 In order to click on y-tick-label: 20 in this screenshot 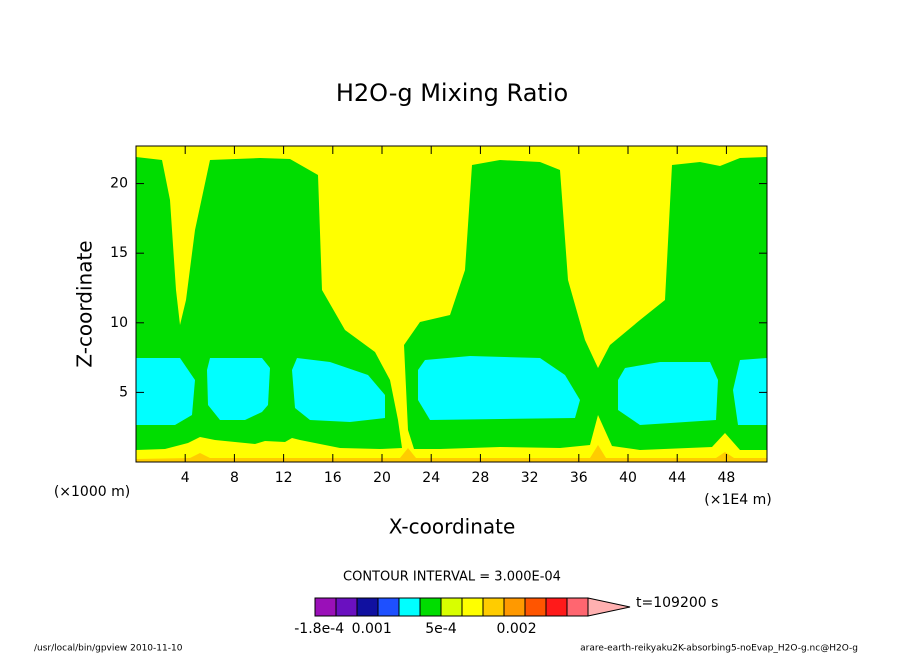, I will do `click(119, 184)`.